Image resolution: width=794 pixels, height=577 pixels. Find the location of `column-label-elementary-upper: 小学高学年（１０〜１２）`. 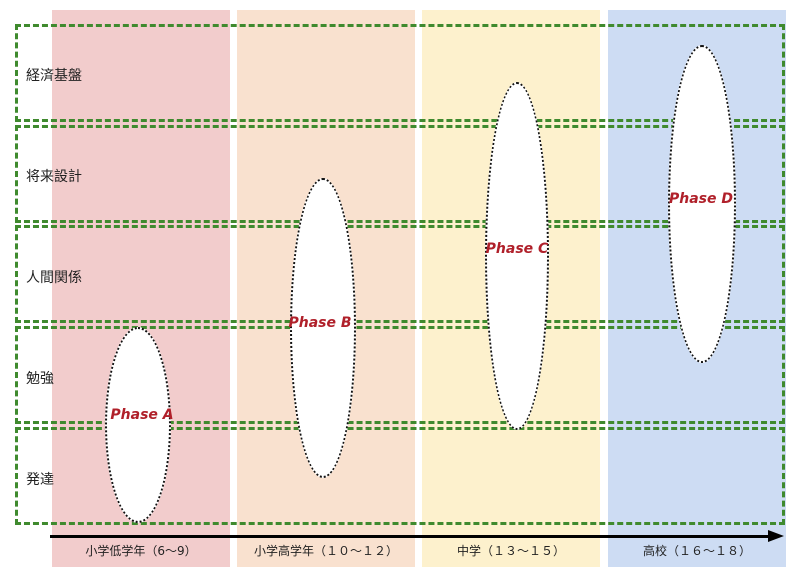

column-label-elementary-upper: 小学高学年（１０〜１２） is located at coordinates (325, 551).